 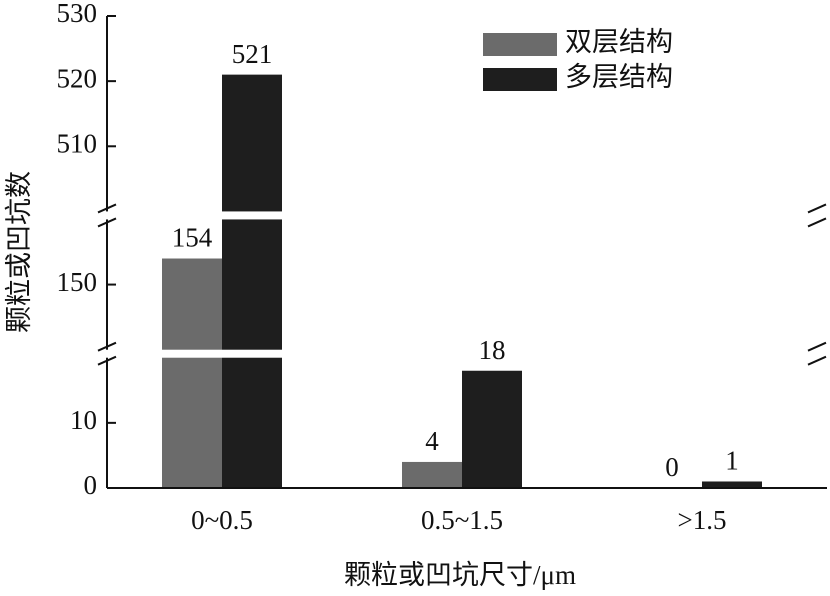 What do you see at coordinates (702, 520) in the screenshot?
I see `x-tick-label: >1.5` at bounding box center [702, 520].